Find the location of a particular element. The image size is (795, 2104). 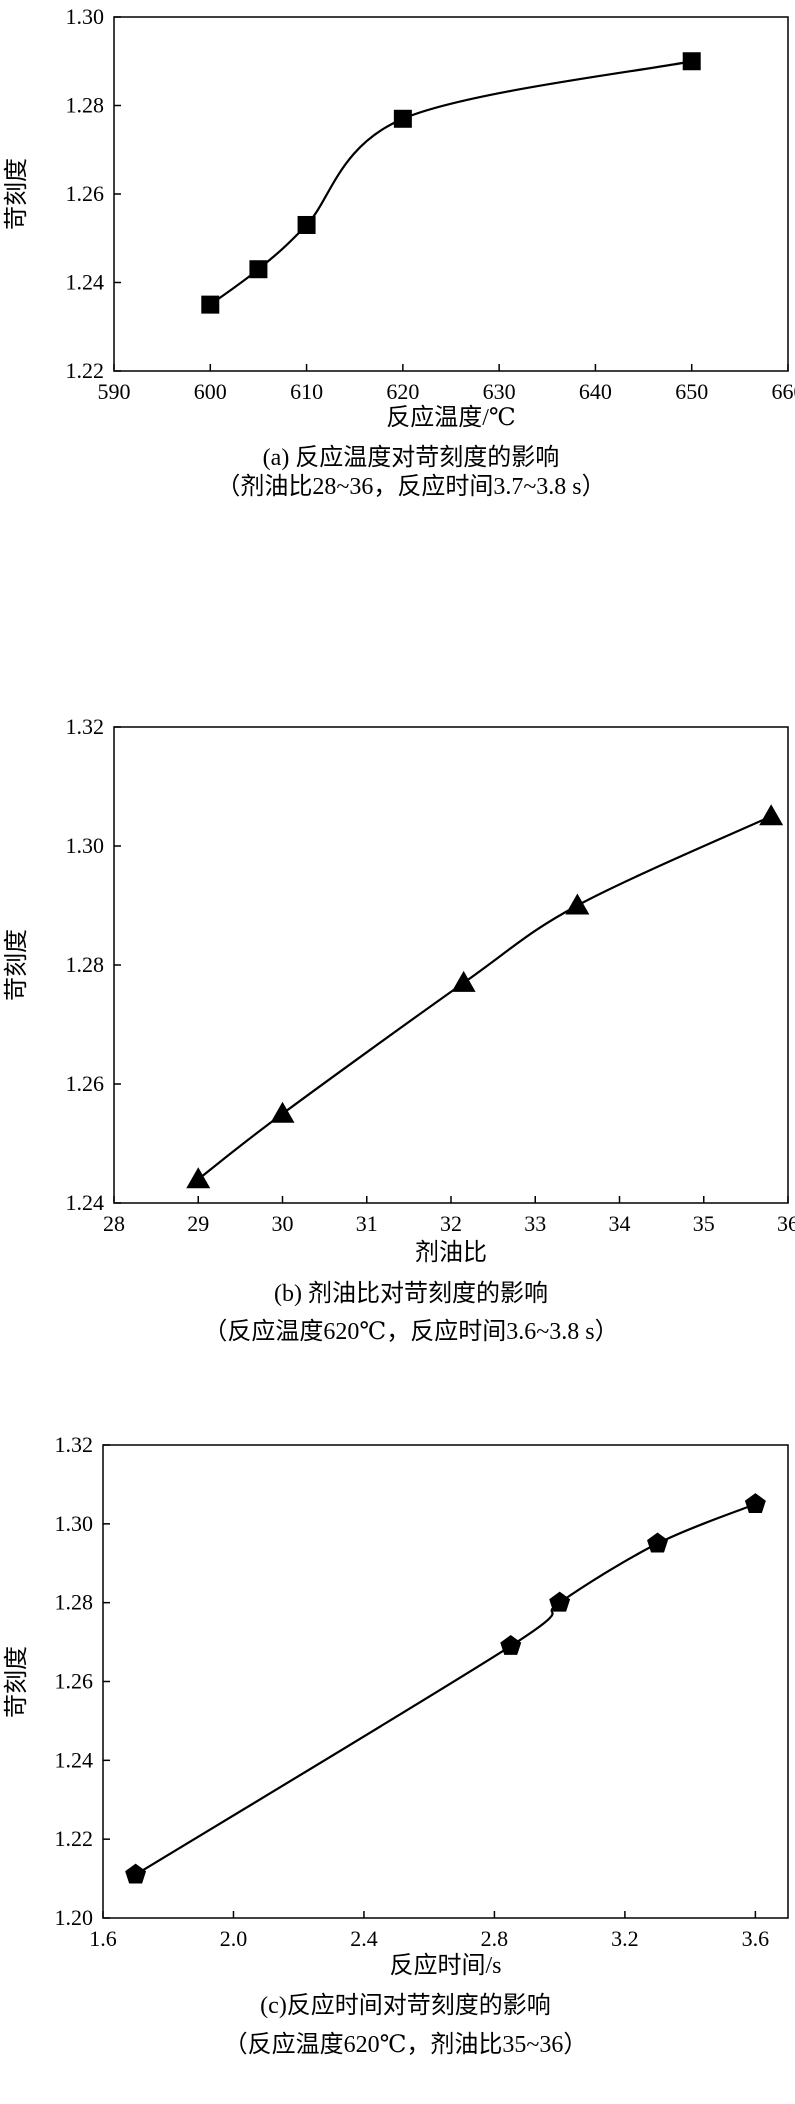

x-tick-label: 2.0 is located at coordinates (234, 1938).